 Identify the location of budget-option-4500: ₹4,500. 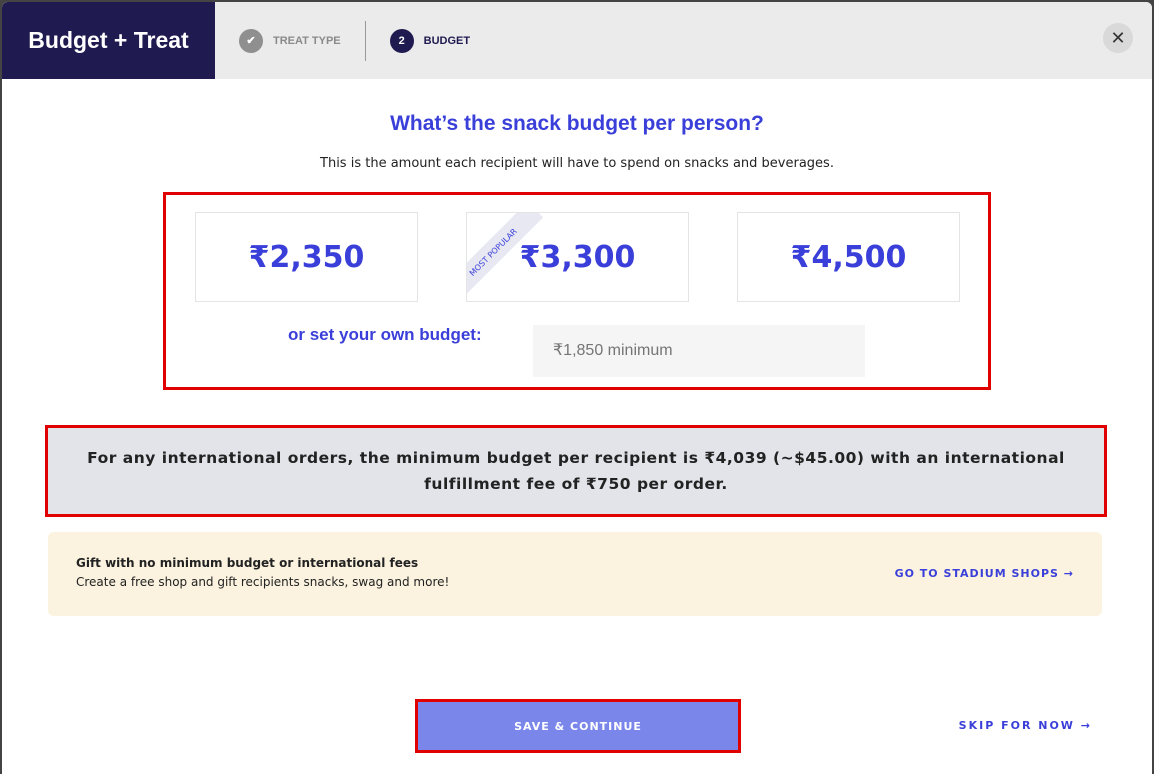
(848, 257).